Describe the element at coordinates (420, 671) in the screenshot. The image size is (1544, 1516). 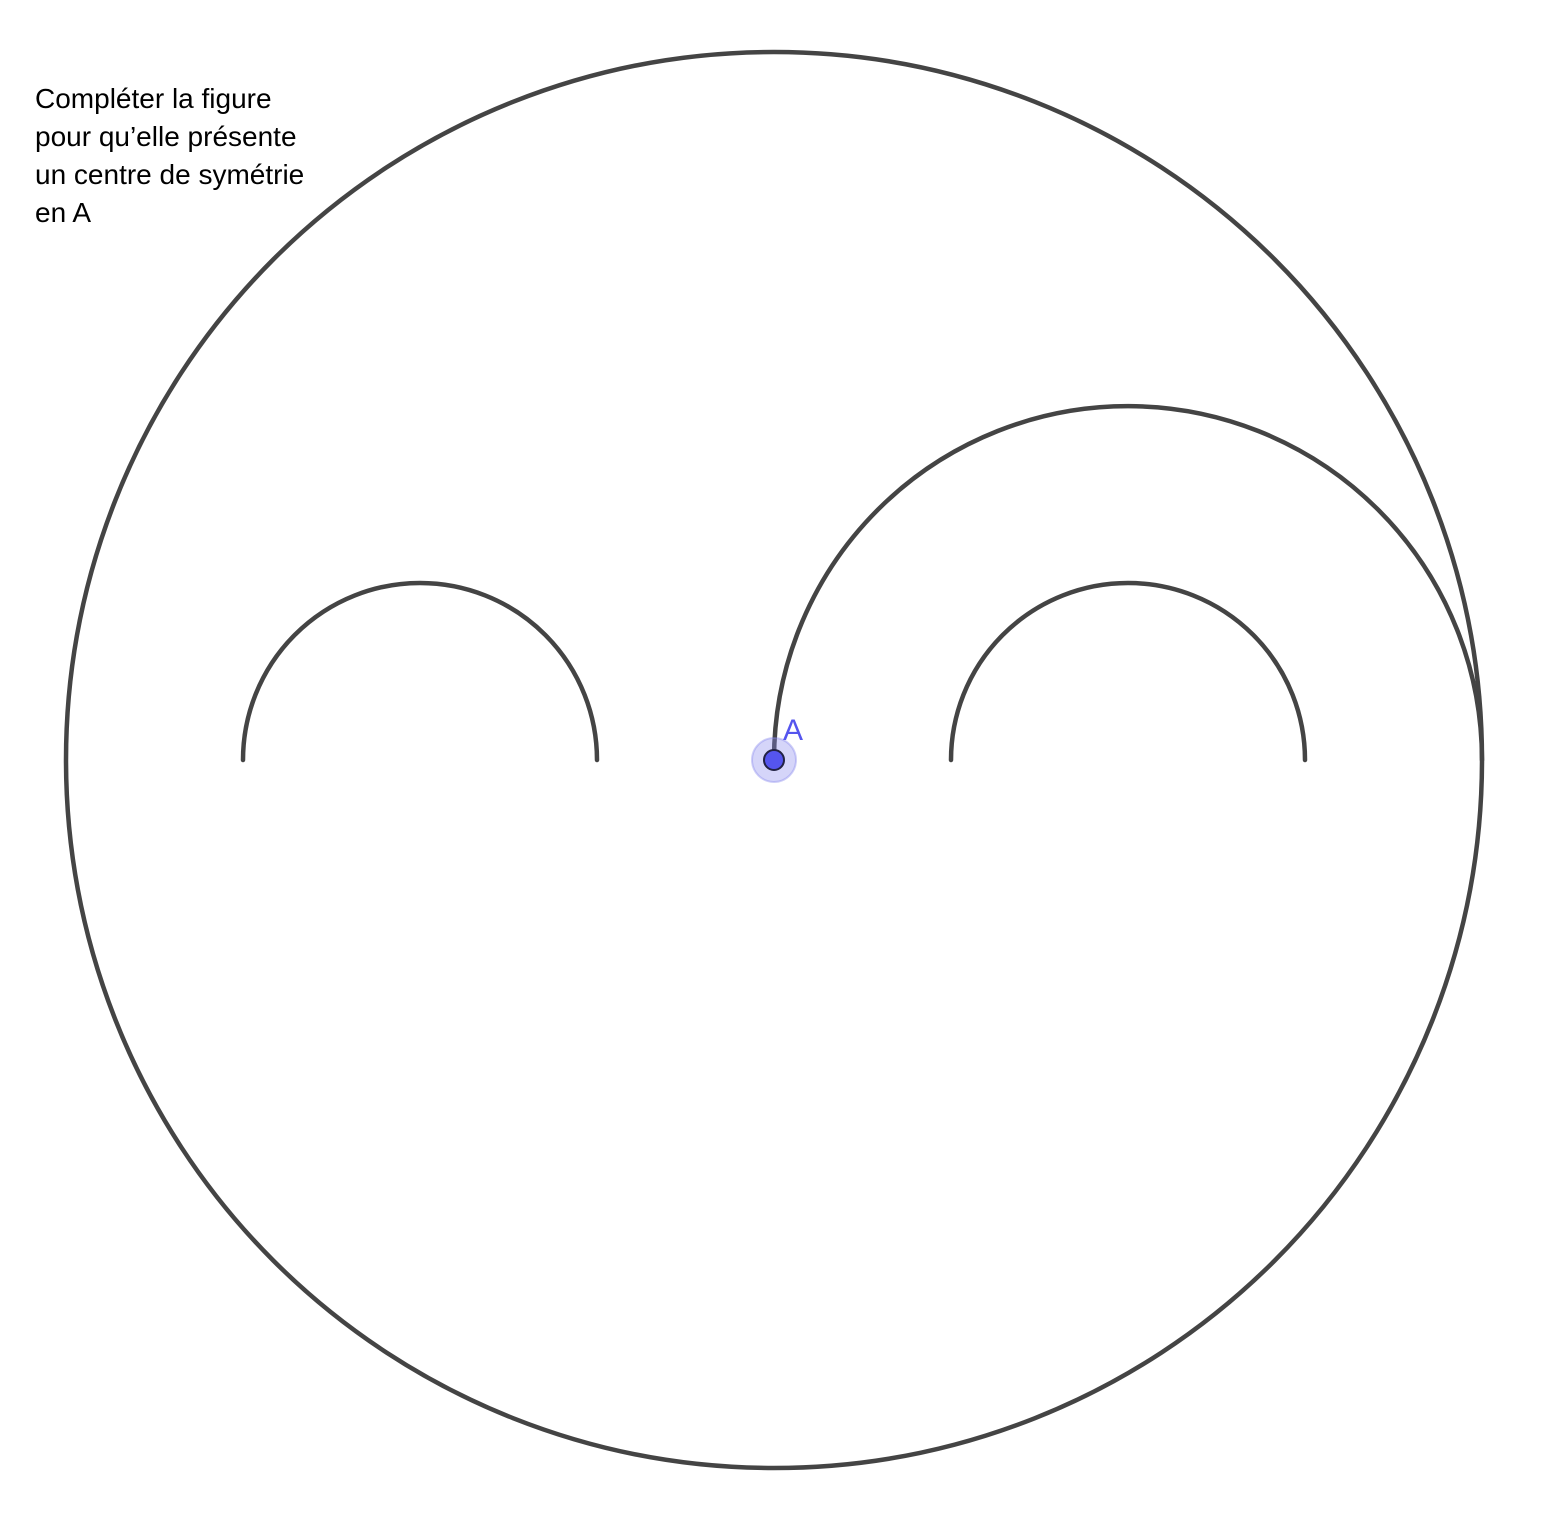
I see `small-semicircle-left` at that location.